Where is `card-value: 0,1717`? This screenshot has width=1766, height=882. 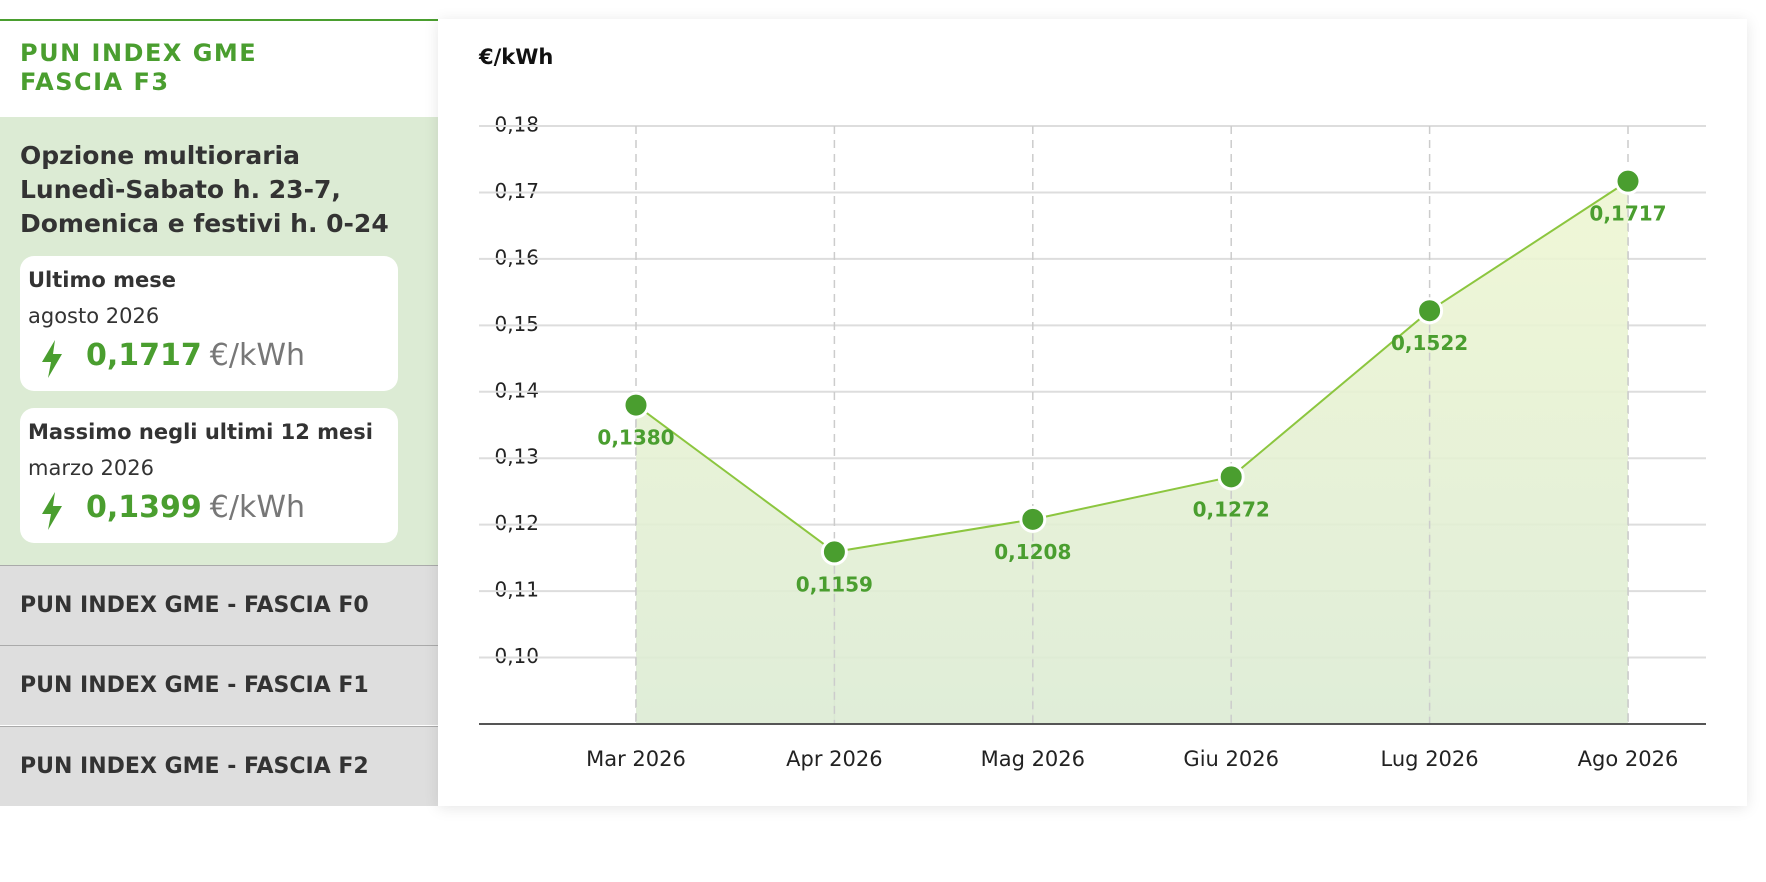
card-value: 0,1717 is located at coordinates (144, 355).